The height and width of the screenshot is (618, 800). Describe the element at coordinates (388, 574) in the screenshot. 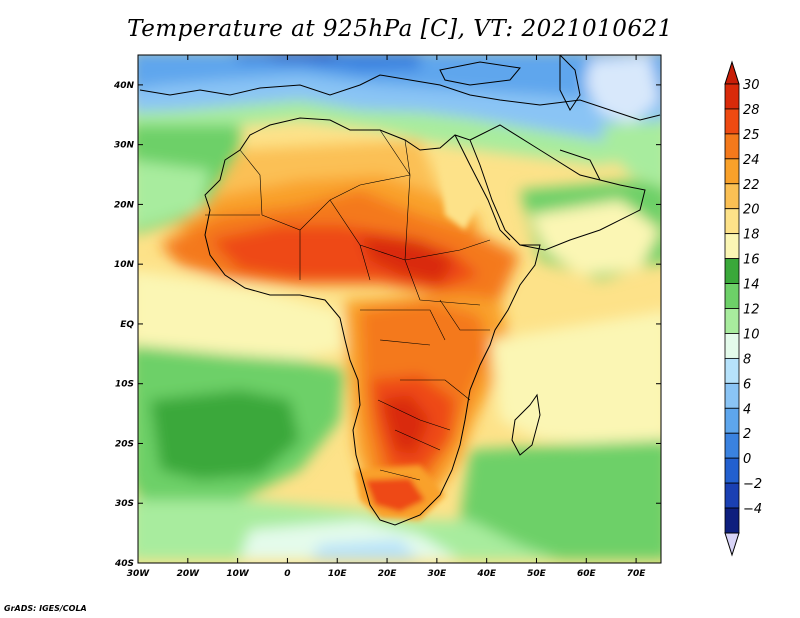

I see `lon-tick-label: 20E` at that location.